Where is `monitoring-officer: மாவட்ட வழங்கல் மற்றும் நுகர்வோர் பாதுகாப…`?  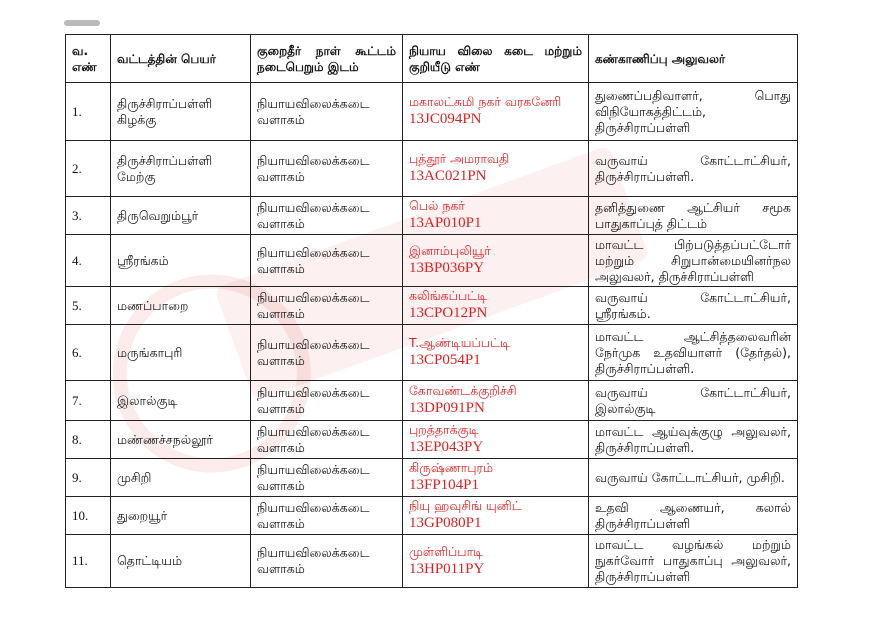
monitoring-officer: மாவட்ட வழங்கல் மற்றும் நுகர்வோர் பாதுகாப… is located at coordinates (693, 561).